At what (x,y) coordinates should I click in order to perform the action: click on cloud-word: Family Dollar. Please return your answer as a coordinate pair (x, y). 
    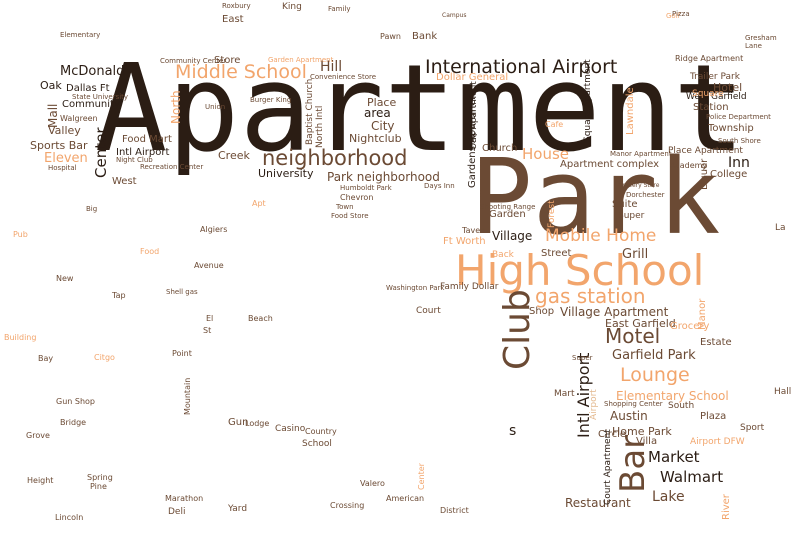
    Looking at the image, I should click on (469, 287).